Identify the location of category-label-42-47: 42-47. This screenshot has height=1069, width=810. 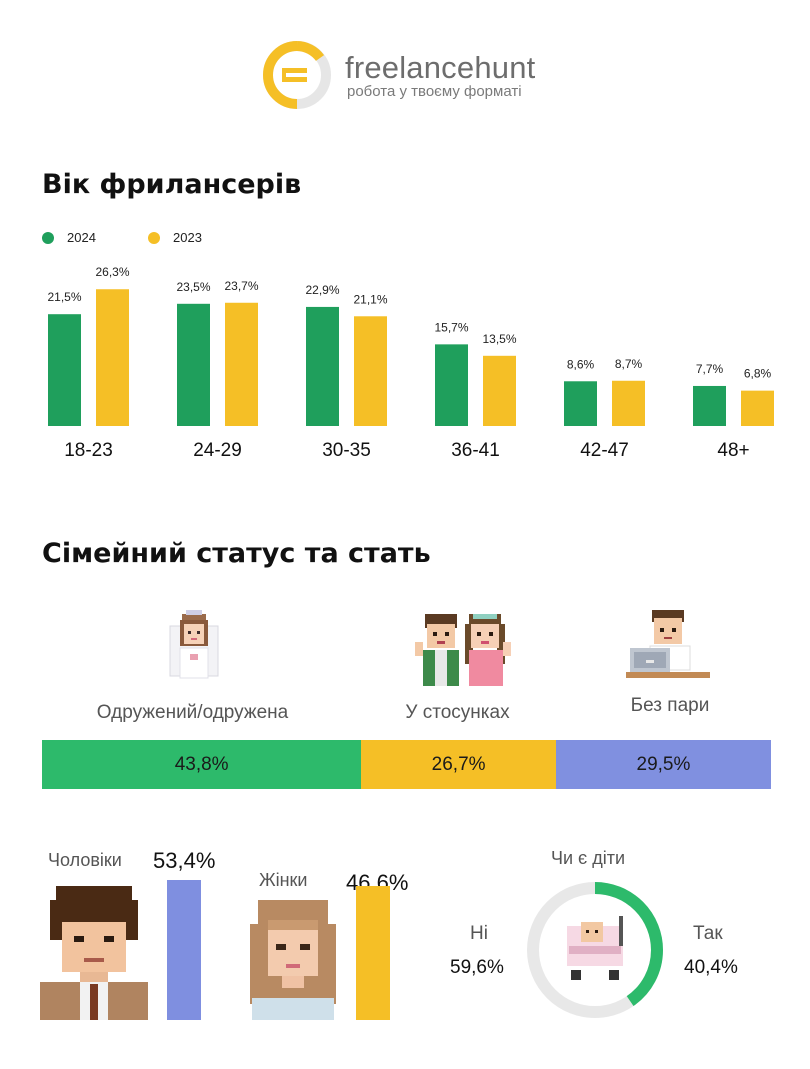
(604, 450).